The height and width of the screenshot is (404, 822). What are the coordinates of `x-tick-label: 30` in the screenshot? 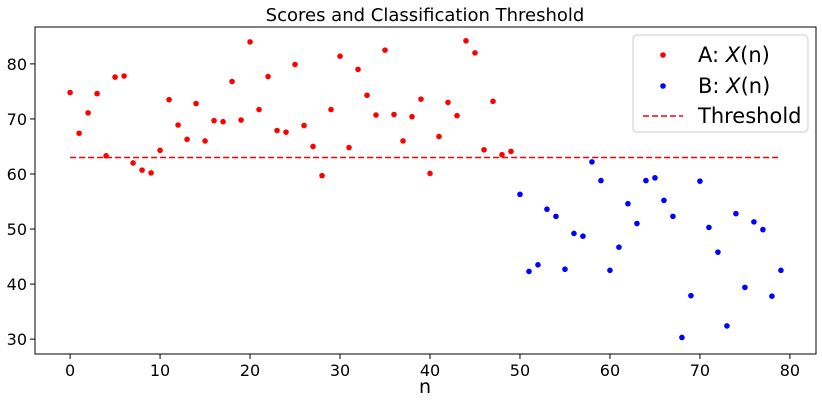 It's located at (340, 370).